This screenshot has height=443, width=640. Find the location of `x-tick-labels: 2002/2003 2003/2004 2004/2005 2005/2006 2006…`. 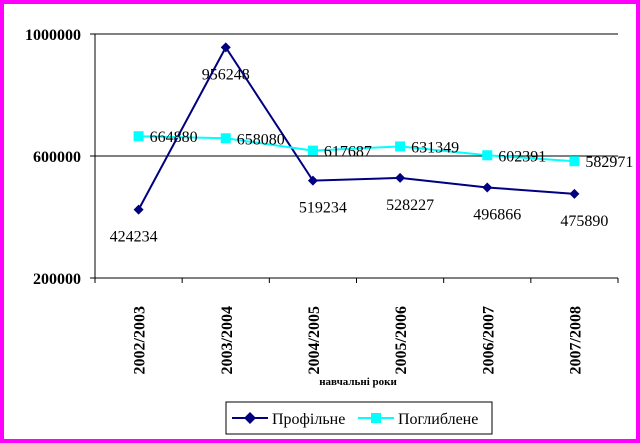

x-tick-labels: 2002/2003 2003/2004 2004/2005 2005/2006 2006… is located at coordinates (358, 340).